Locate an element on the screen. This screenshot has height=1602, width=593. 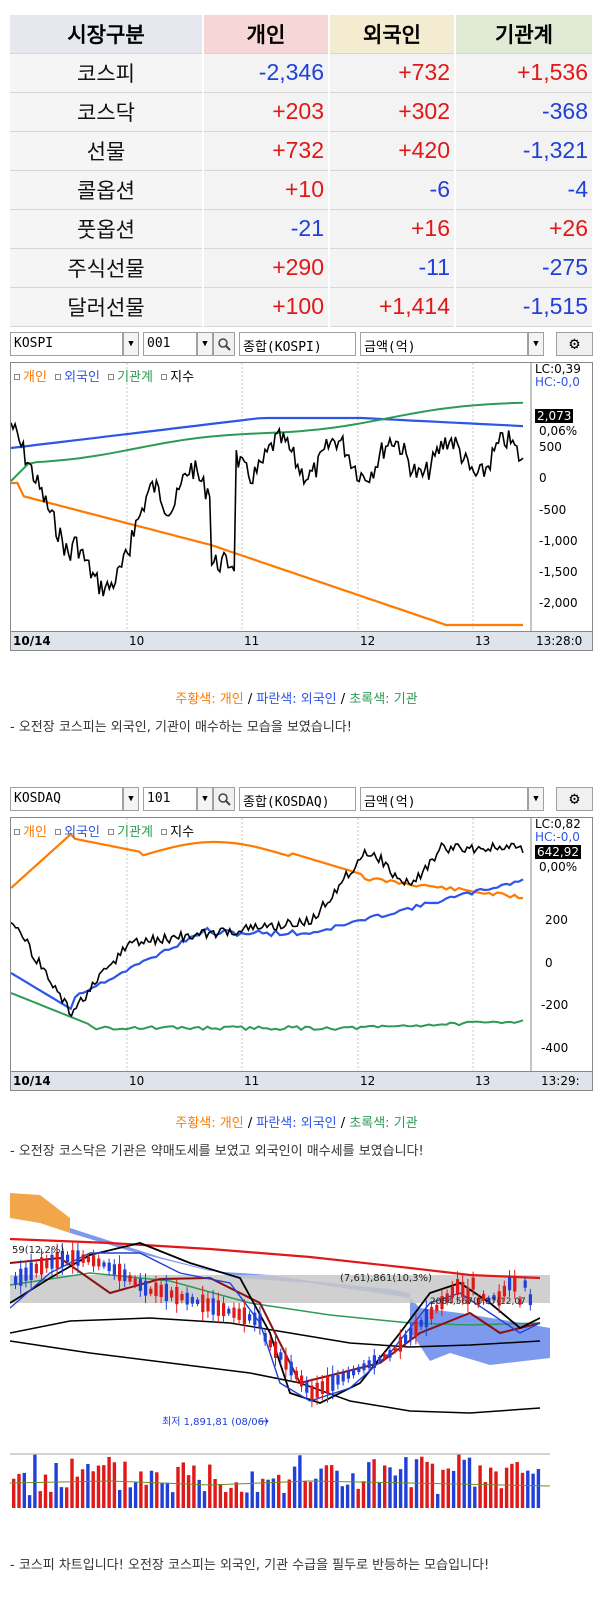
caption-foreign: 파란색: 외국인 is located at coordinates (296, 699).